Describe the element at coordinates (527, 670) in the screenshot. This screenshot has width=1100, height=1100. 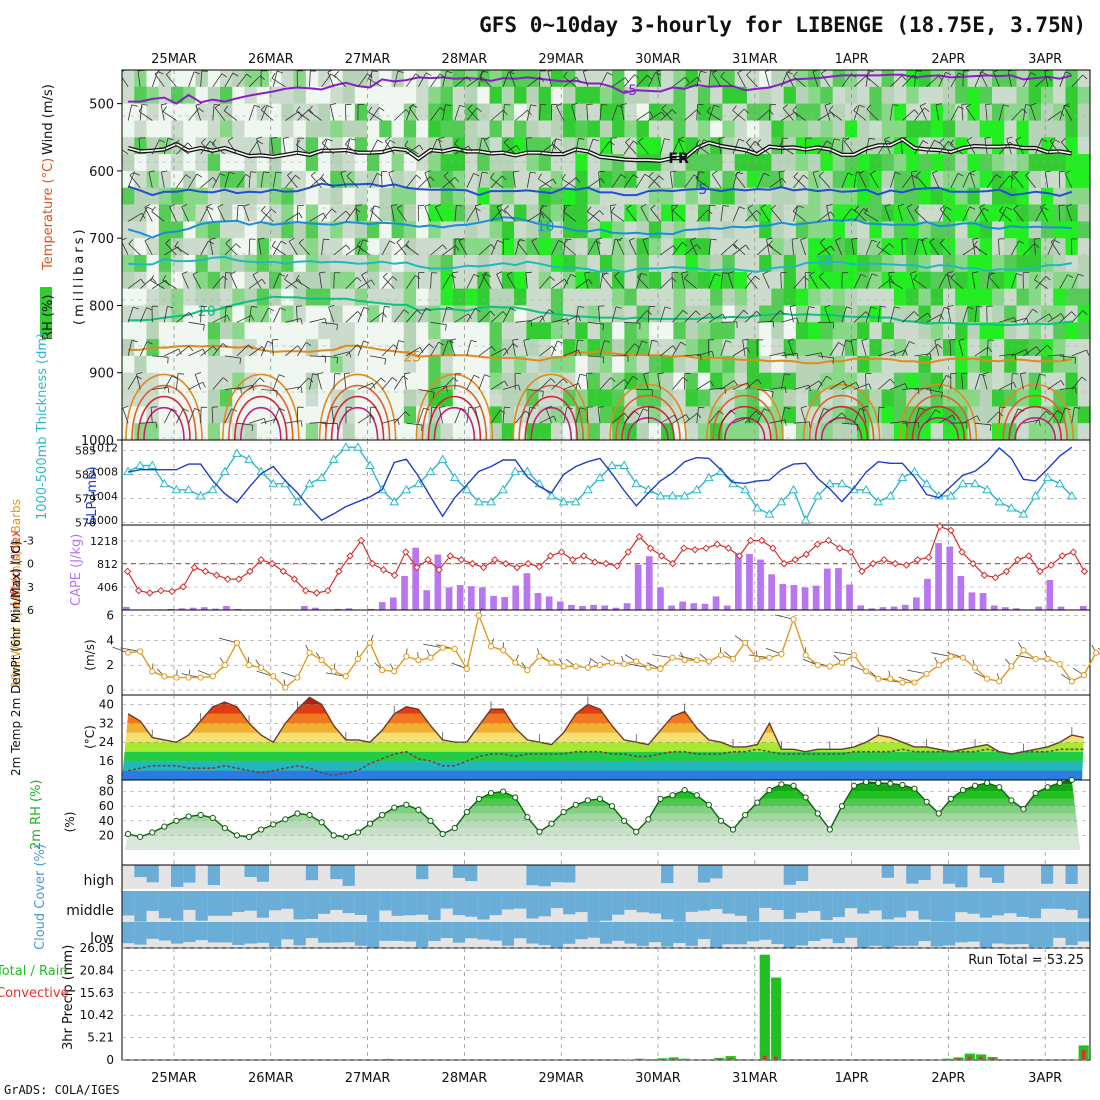
I see `wind10-line-point` at that location.